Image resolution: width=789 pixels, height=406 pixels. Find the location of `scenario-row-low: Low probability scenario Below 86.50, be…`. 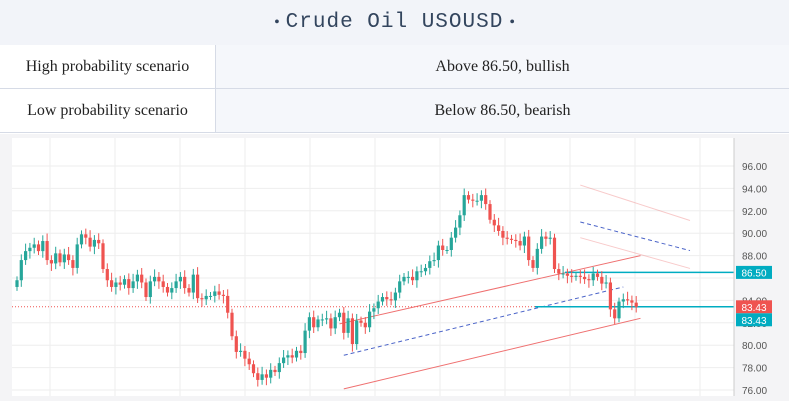

scenario-row-low: Low probability scenario Below 86.50, be… is located at coordinates (394, 111).